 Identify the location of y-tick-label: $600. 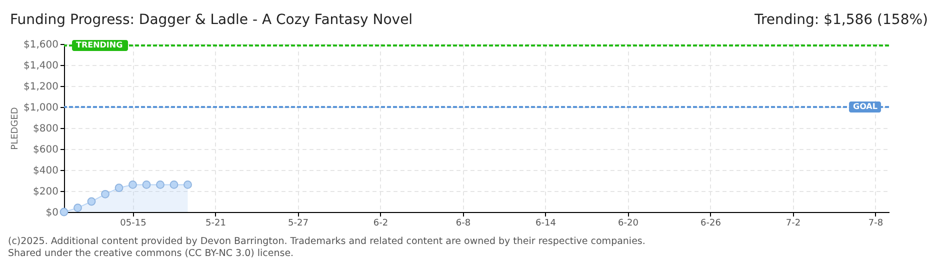
(45, 150).